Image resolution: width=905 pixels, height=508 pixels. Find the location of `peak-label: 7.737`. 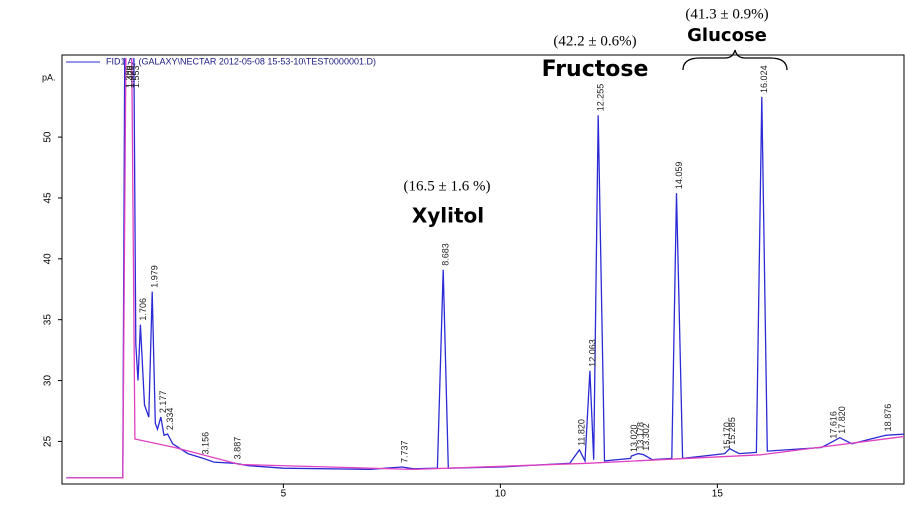

peak-label: 7.737 is located at coordinates (405, 451).